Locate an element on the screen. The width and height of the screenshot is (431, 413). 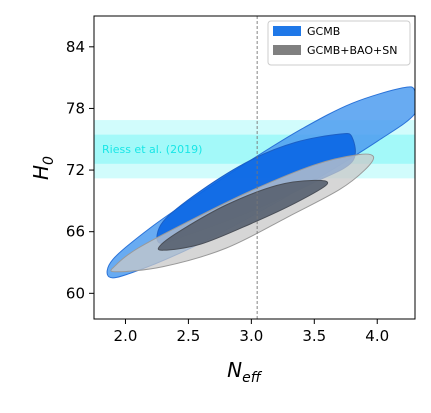
legend: GCMB GCMB+BAO+SN is located at coordinates (339, 43).